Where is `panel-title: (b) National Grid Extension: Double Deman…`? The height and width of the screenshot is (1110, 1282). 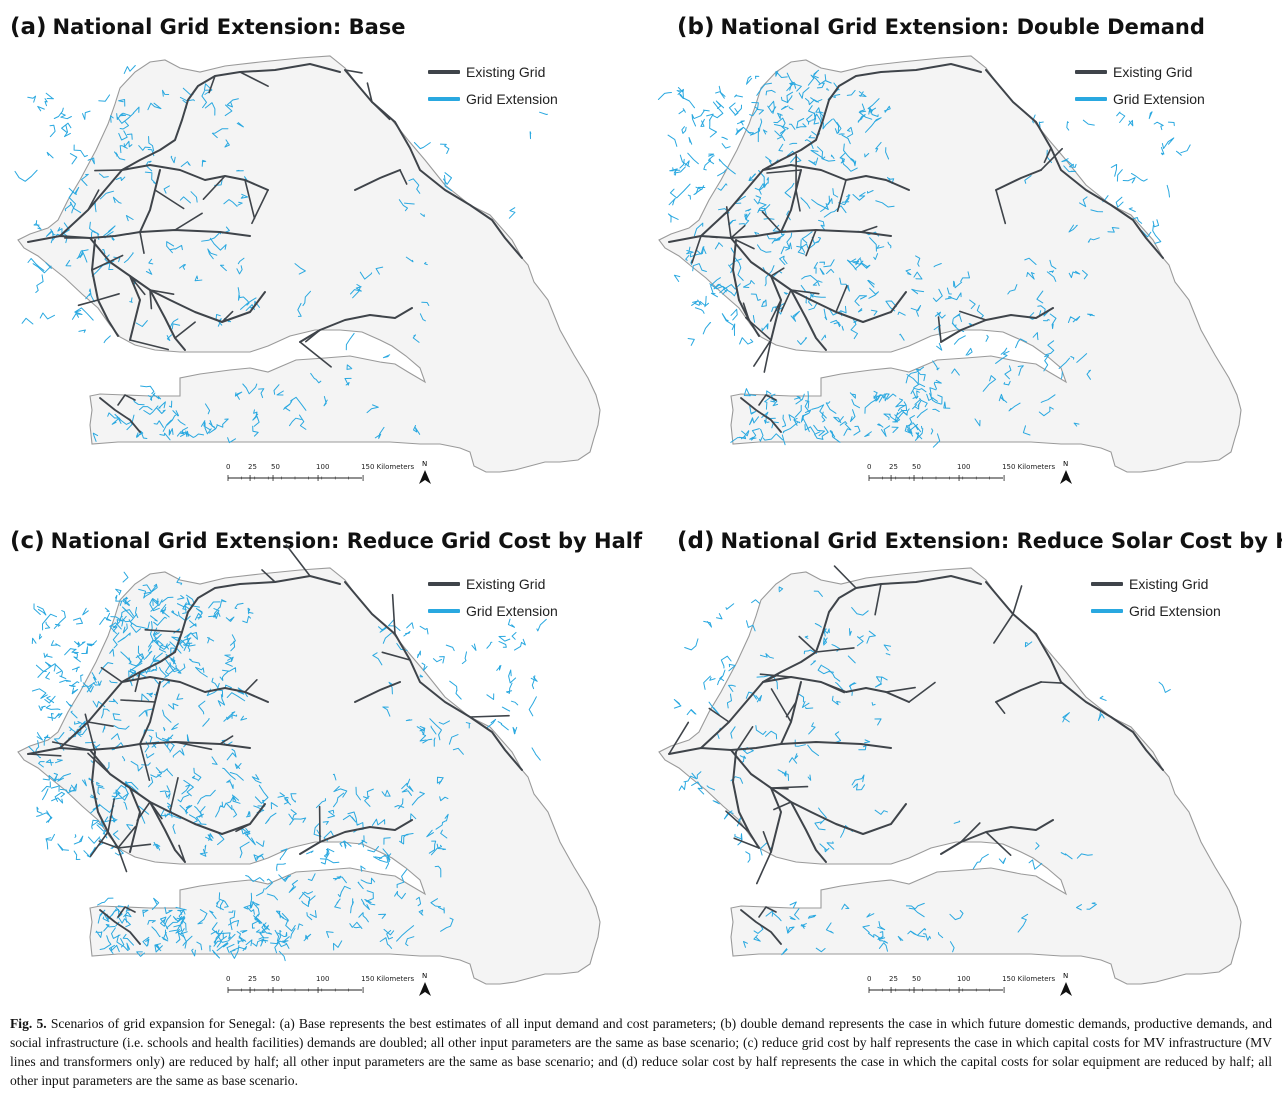
panel-title: (b) National Grid Extension: Double Deman… is located at coordinates (941, 27).